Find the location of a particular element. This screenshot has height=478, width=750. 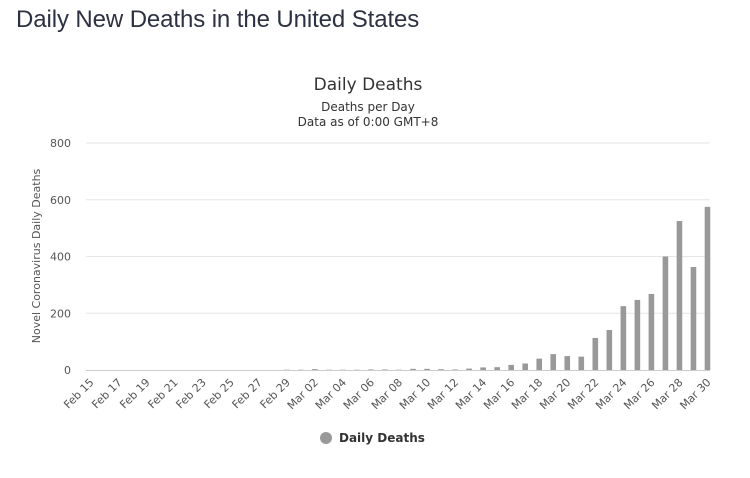

legend-marker is located at coordinates (326, 438).